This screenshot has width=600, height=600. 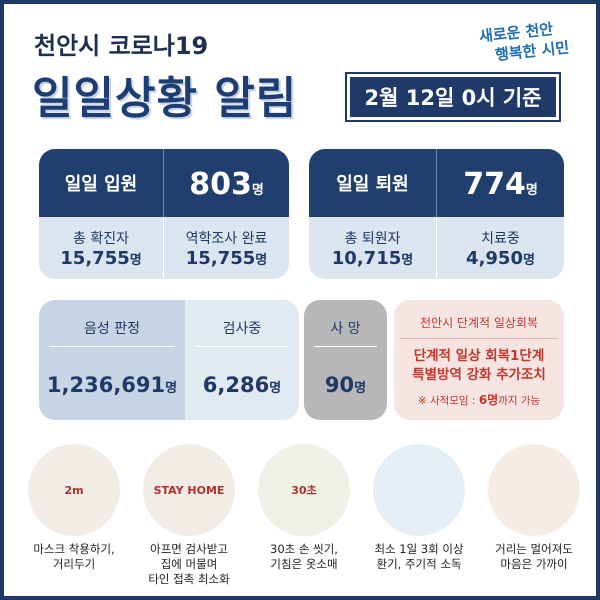 I want to click on tip: STAY HOME 아프면 검사받고 집에 머물며 타인 접촉 최소화, so click(x=189, y=515).